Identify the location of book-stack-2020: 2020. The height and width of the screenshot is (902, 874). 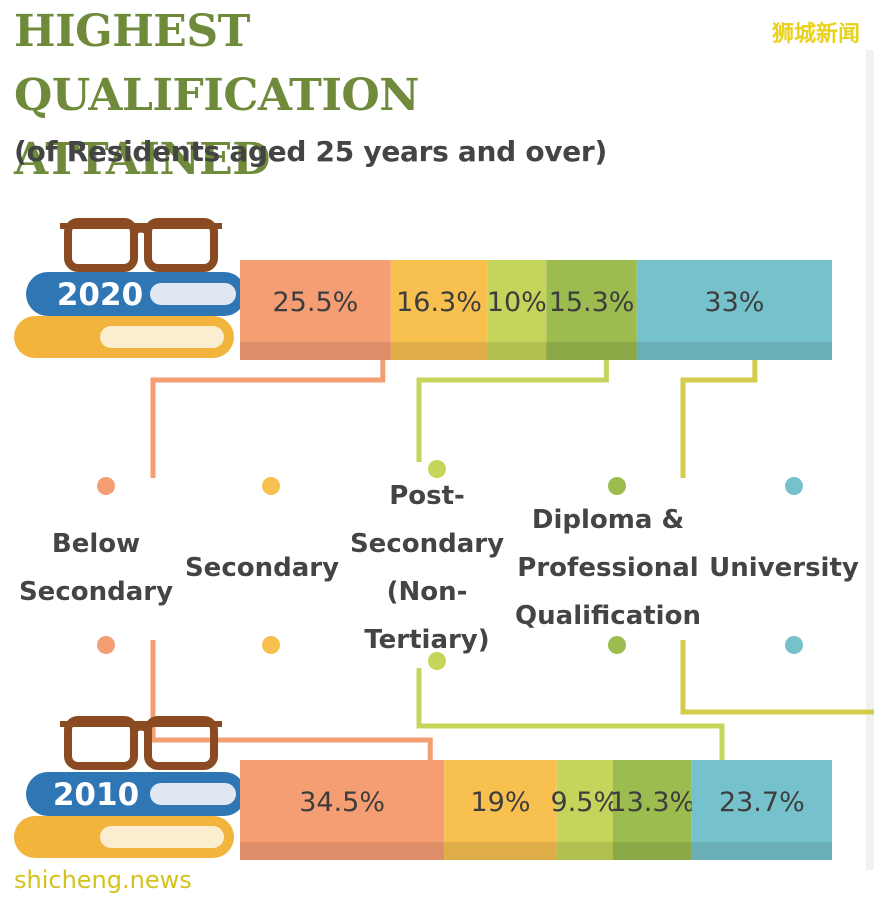
(130, 315).